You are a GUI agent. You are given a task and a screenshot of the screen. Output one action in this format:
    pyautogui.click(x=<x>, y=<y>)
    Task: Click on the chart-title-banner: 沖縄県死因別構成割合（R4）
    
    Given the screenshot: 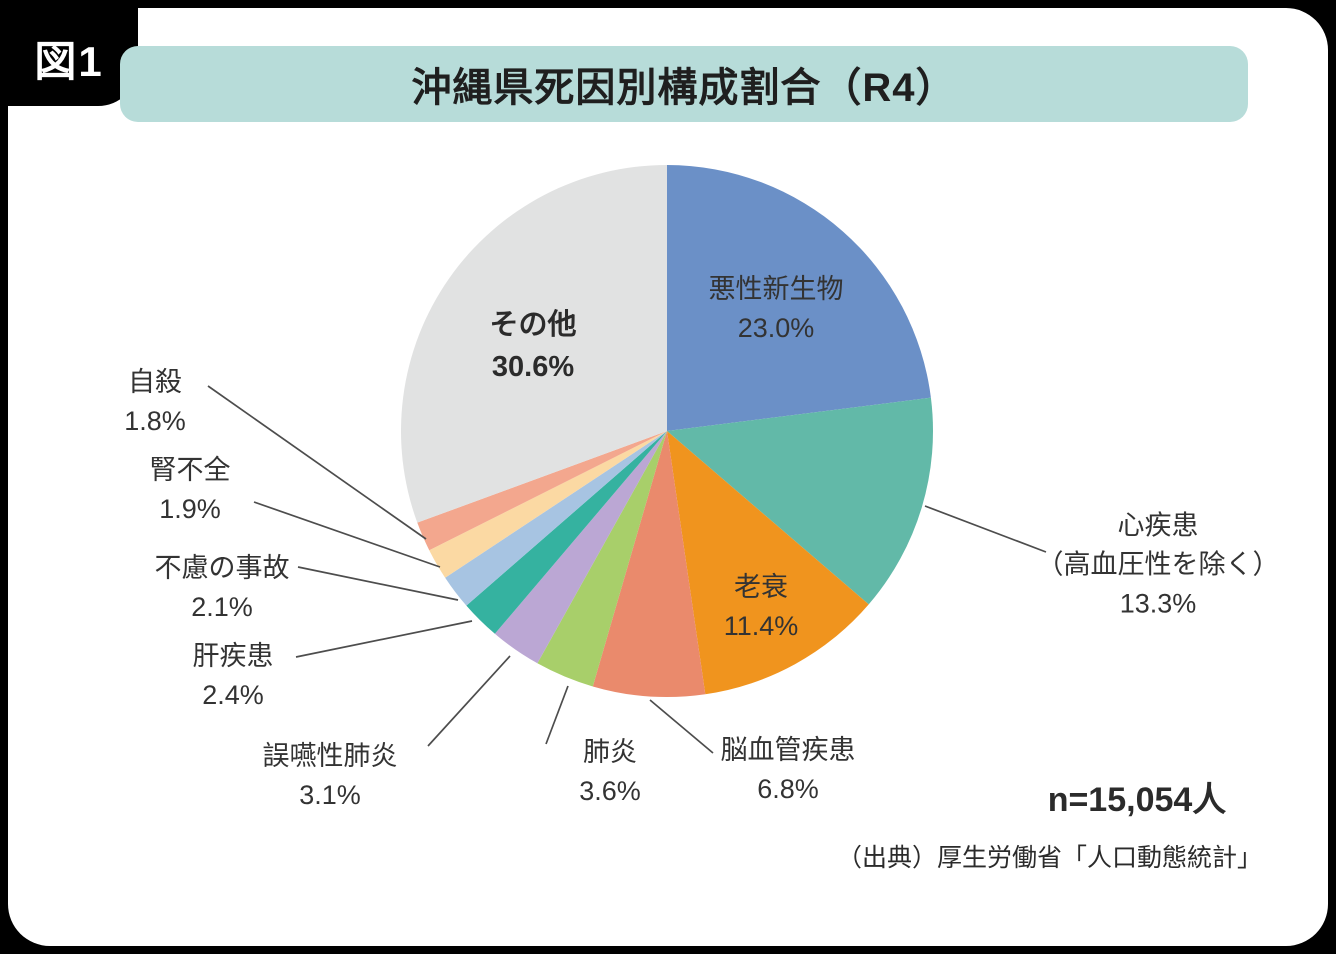 What is the action you would take?
    pyautogui.click(x=684, y=84)
    